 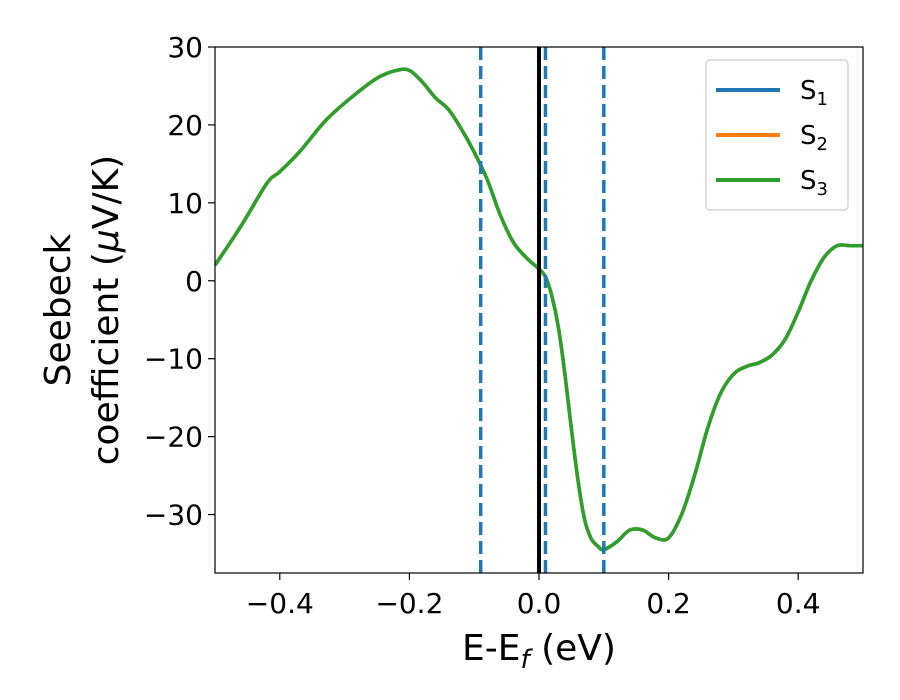 I want to click on y-axis-label-line2: coefficient (μV/K), so click(x=106, y=310).